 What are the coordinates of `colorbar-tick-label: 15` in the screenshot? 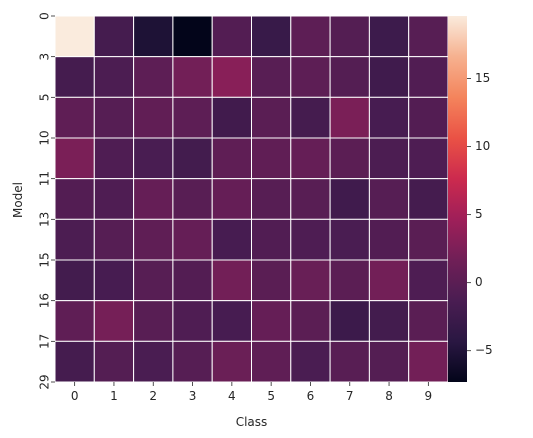 It's located at (482, 78).